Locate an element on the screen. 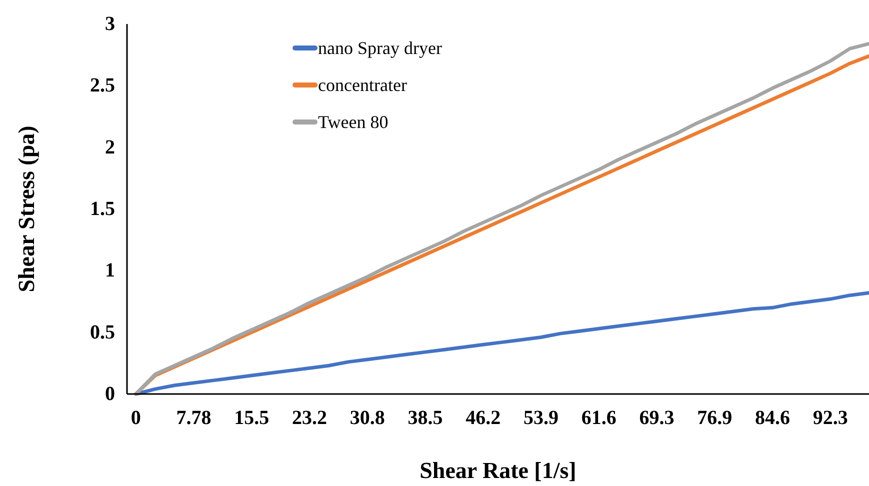 The image size is (869, 486). x-tick-label: 15.5 is located at coordinates (252, 418).